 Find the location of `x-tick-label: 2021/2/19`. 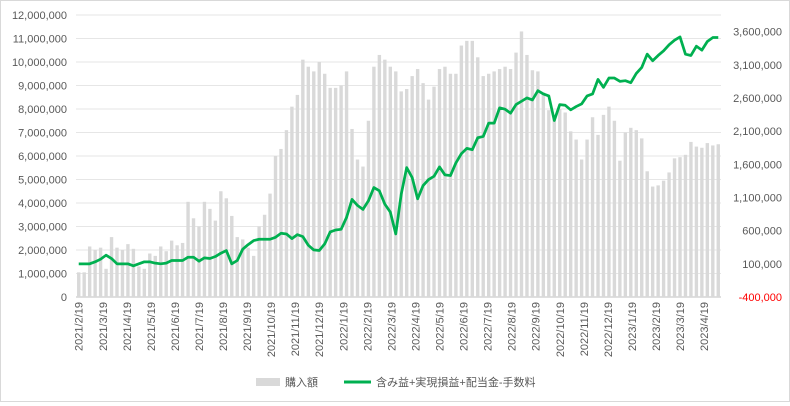

x-tick-label: 2021/2/19 is located at coordinates (80, 326).